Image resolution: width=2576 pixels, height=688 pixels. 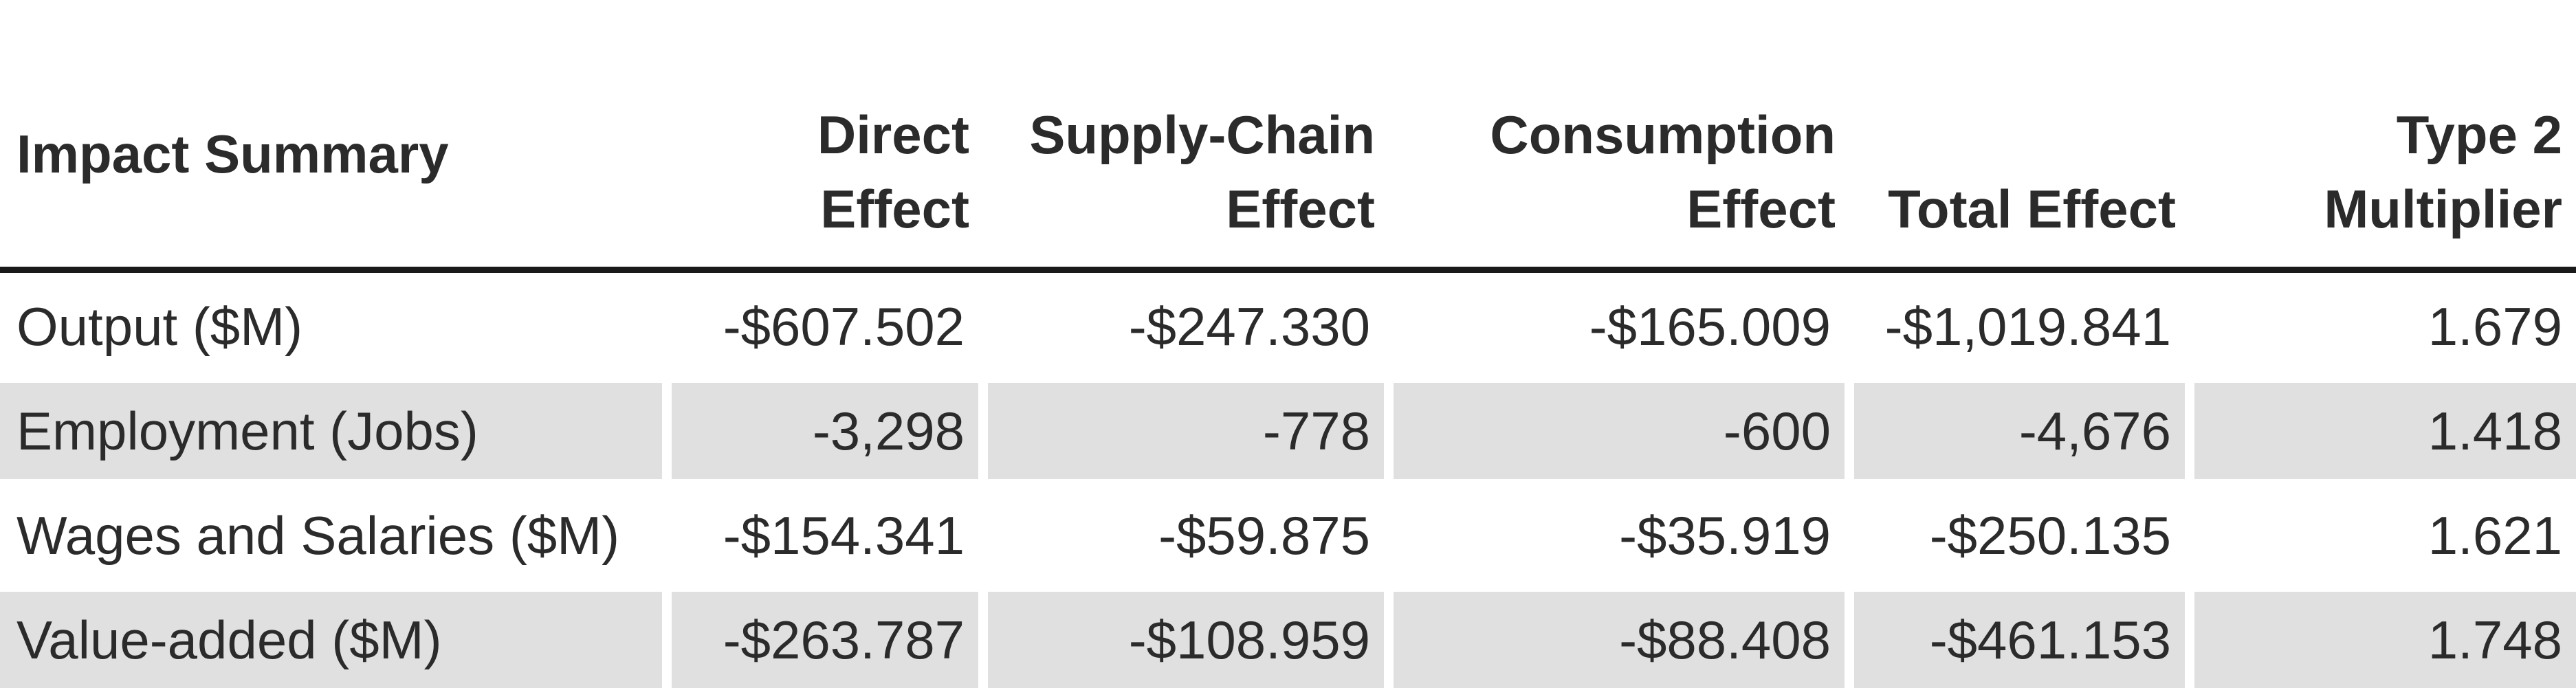 I want to click on cell-direct-effect: -$263.787, so click(x=825, y=636).